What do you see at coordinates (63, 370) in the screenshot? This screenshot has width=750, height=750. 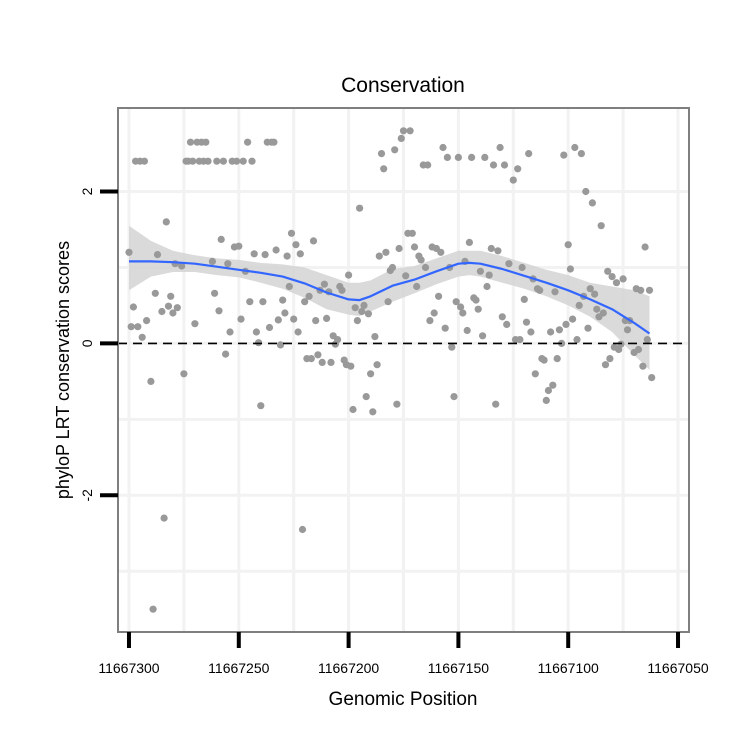 I see `y-axis-label: phyloP LRT conservation scores` at bounding box center [63, 370].